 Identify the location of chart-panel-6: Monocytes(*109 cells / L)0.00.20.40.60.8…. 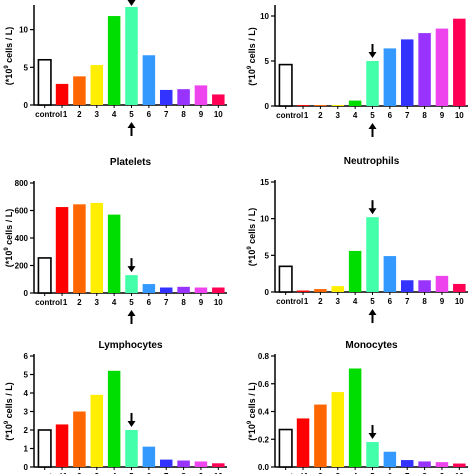
(357, 407).